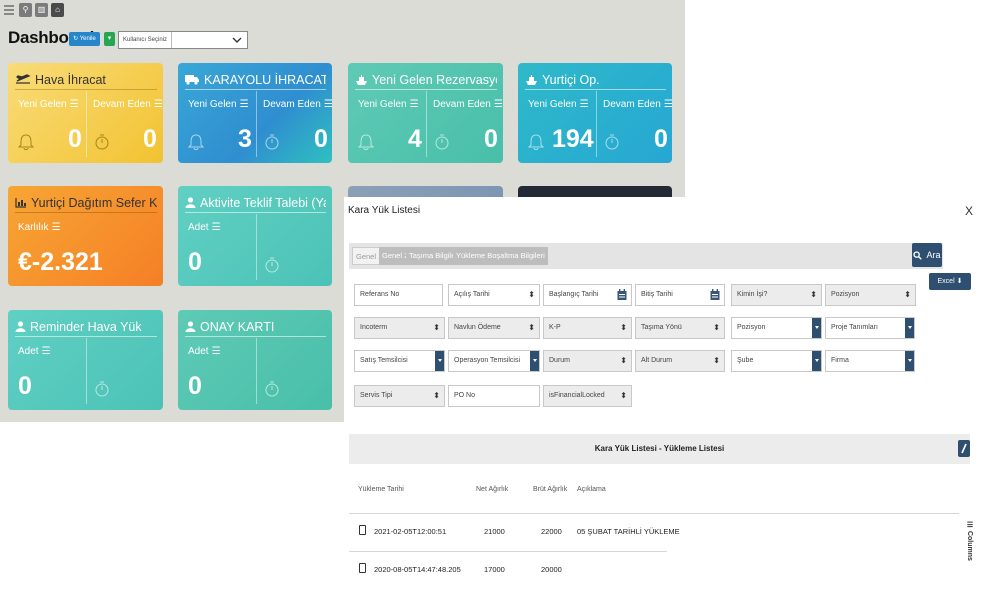 This screenshot has width=989, height=590. I want to click on card-reminder-hava: Reminder Hava Yük Adet ☰ 0, so click(85, 360).